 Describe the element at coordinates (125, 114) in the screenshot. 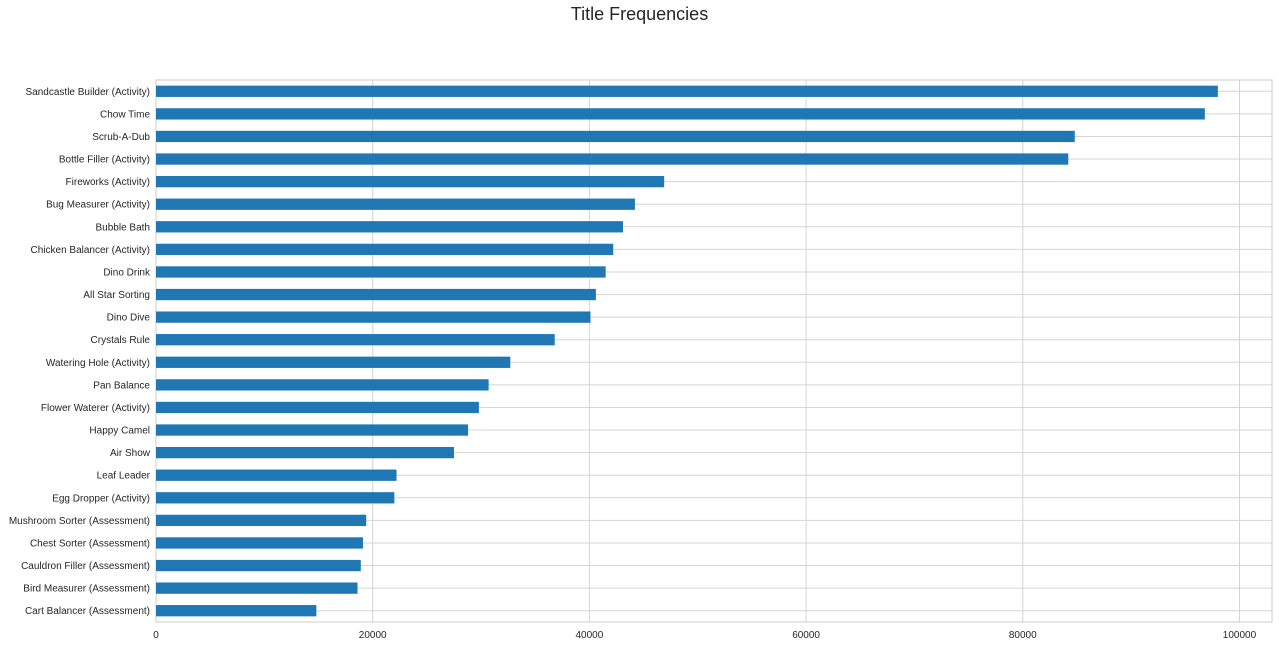

I see `y-tick-label: Chow Time` at that location.